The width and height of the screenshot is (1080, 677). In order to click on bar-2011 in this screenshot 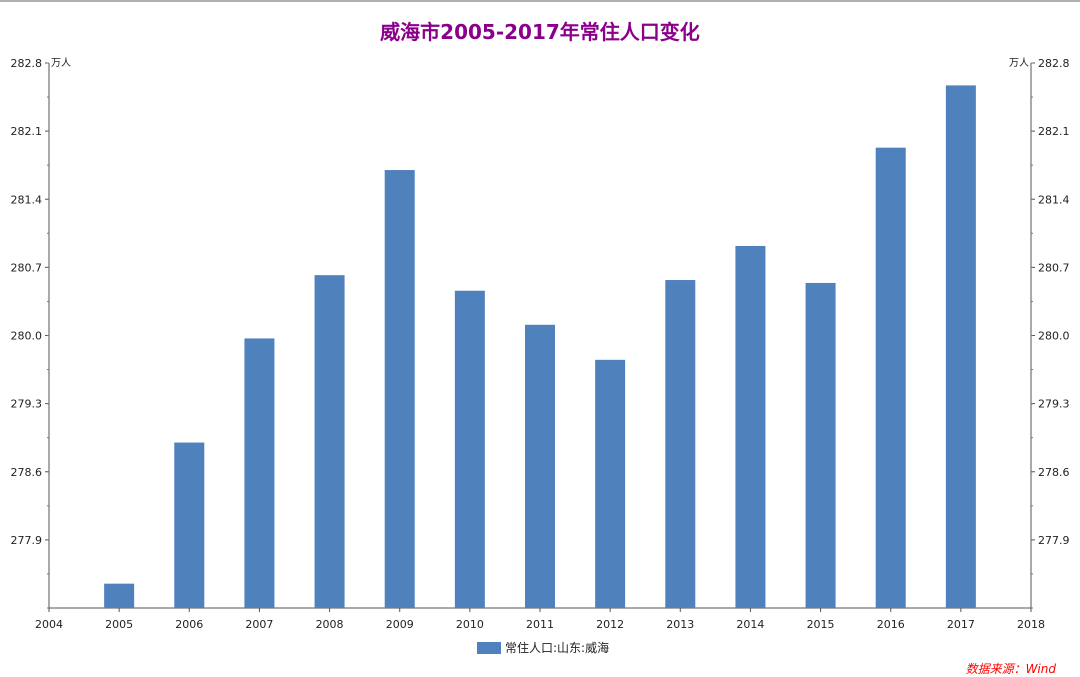, I will do `click(540, 466)`.